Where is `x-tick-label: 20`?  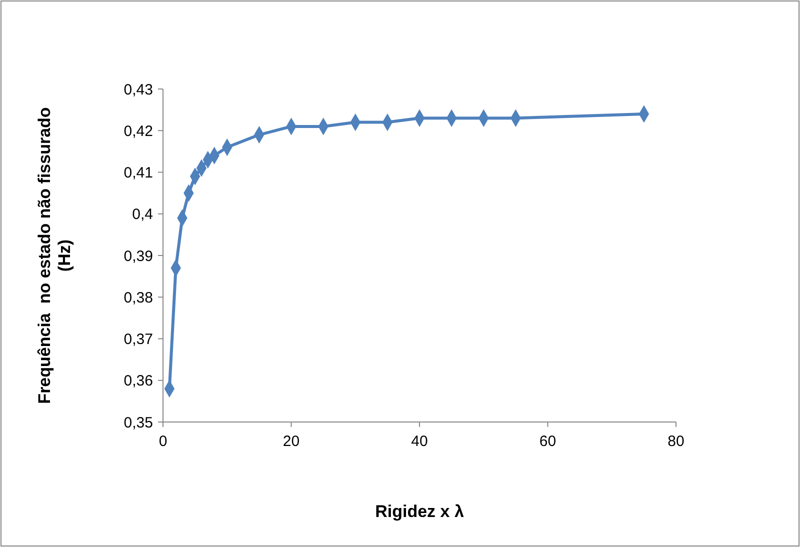
x-tick-label: 20 is located at coordinates (291, 441).